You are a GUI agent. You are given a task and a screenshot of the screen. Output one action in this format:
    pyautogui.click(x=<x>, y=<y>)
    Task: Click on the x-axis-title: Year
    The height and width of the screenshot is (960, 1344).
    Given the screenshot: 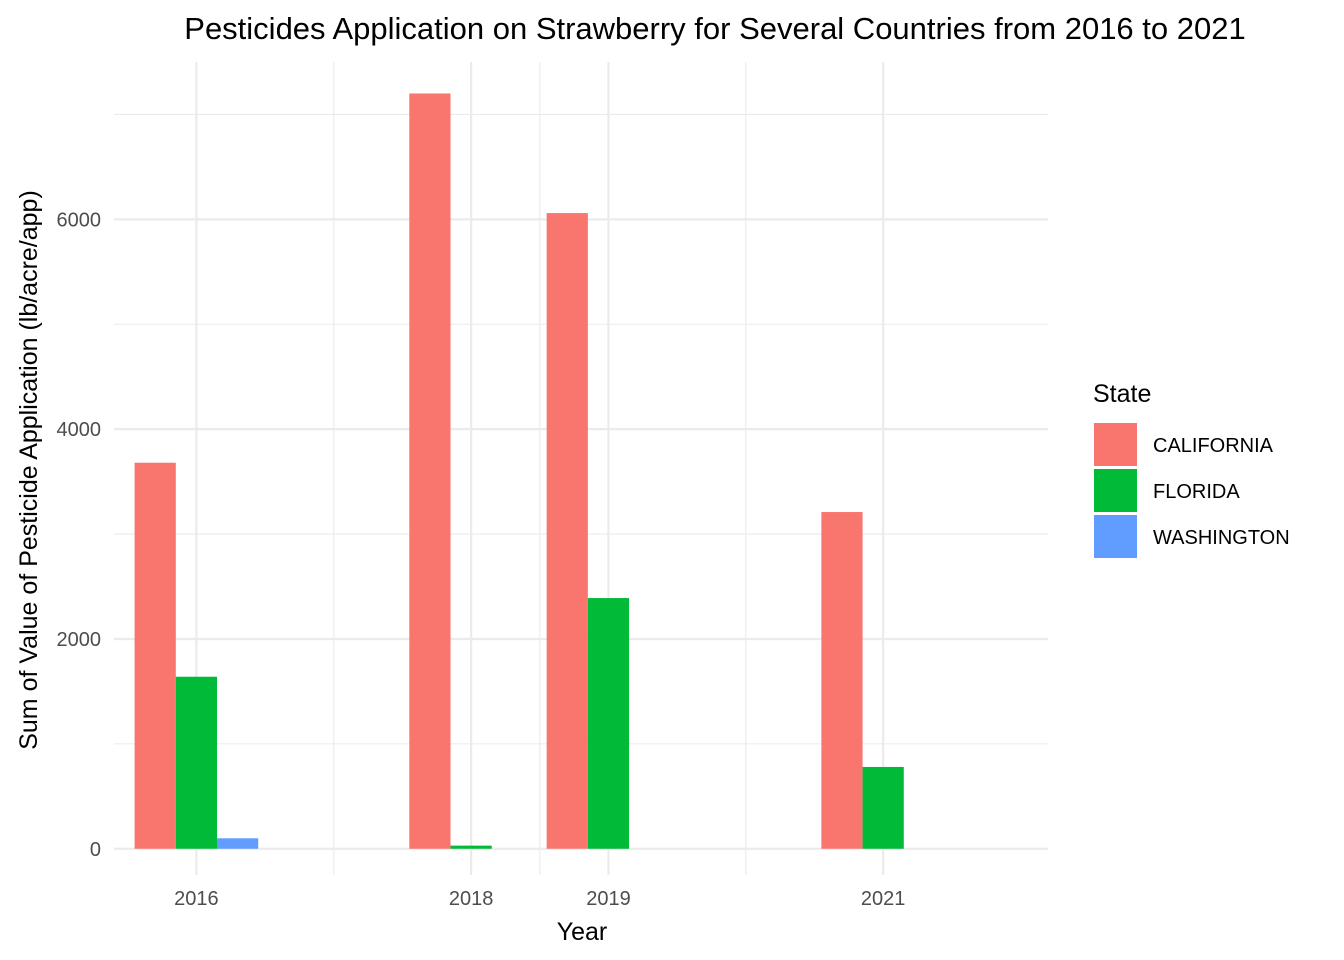 What is the action you would take?
    pyautogui.click(x=582, y=932)
    